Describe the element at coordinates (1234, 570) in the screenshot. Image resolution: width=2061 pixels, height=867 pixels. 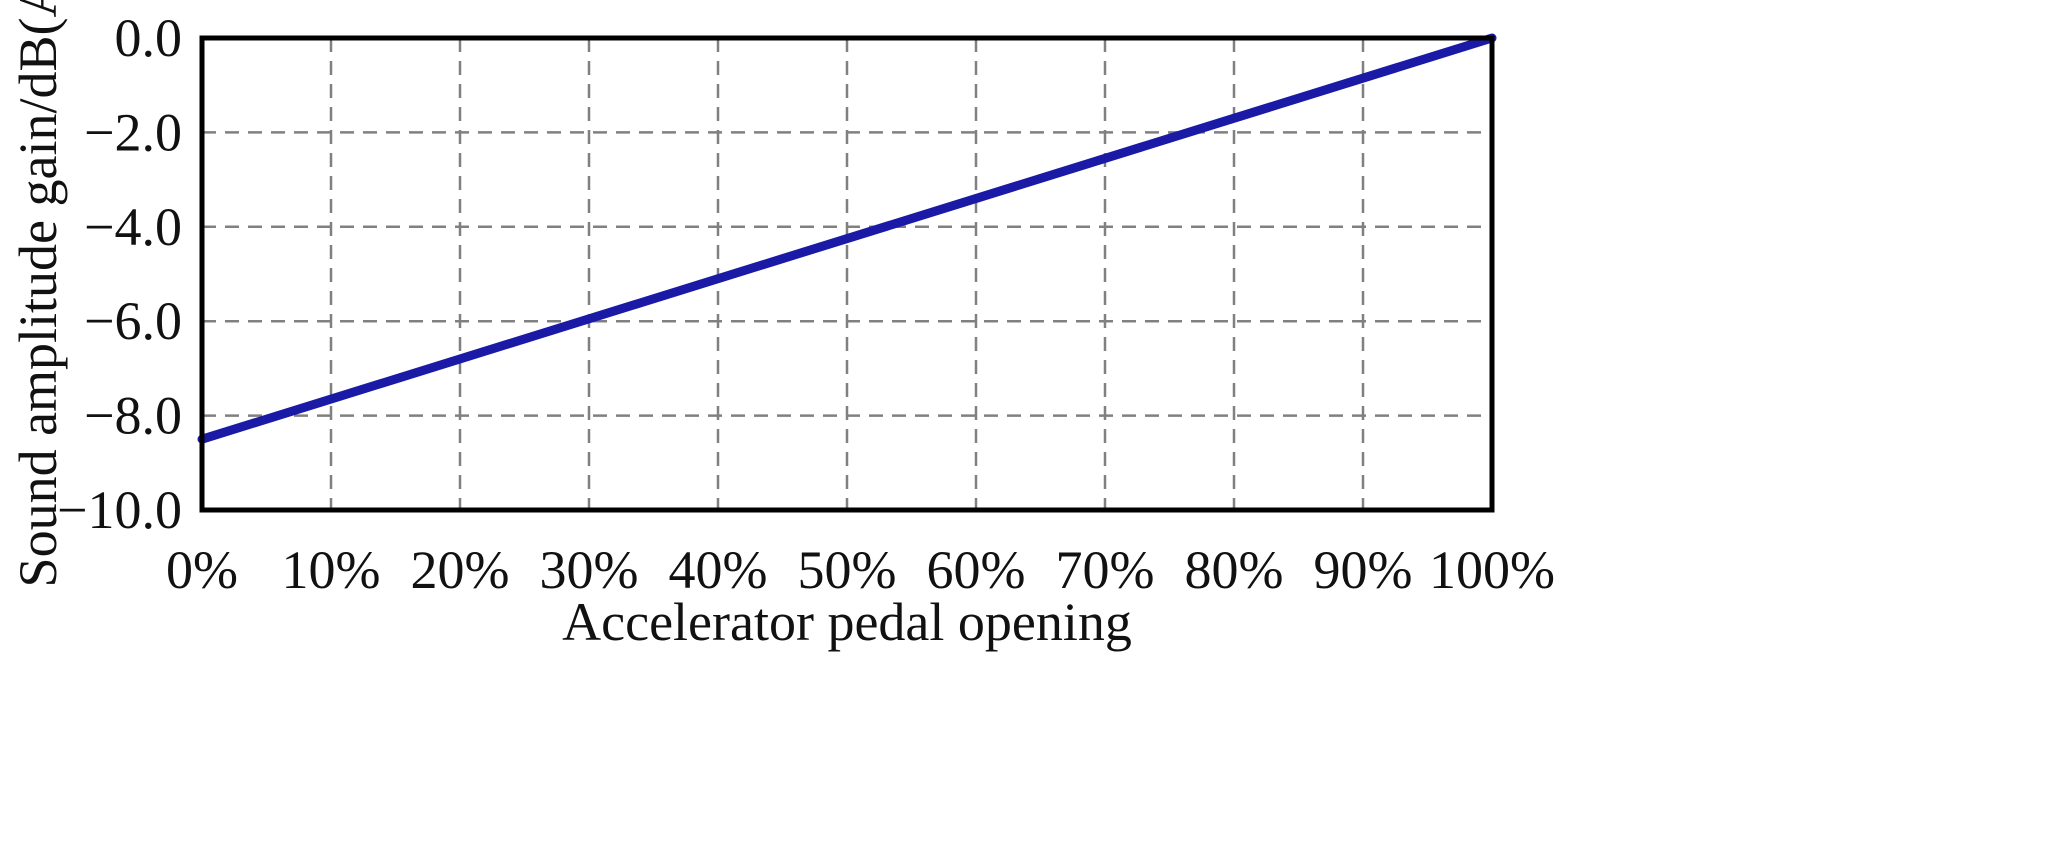
I see `x-tick-label: 80%` at that location.